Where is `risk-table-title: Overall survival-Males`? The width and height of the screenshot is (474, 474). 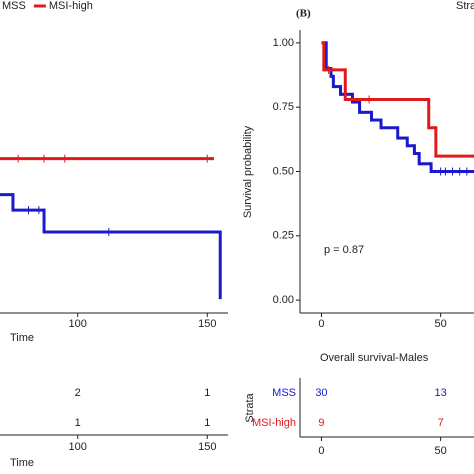
risk-table-title: Overall survival-Males is located at coordinates (374, 358).